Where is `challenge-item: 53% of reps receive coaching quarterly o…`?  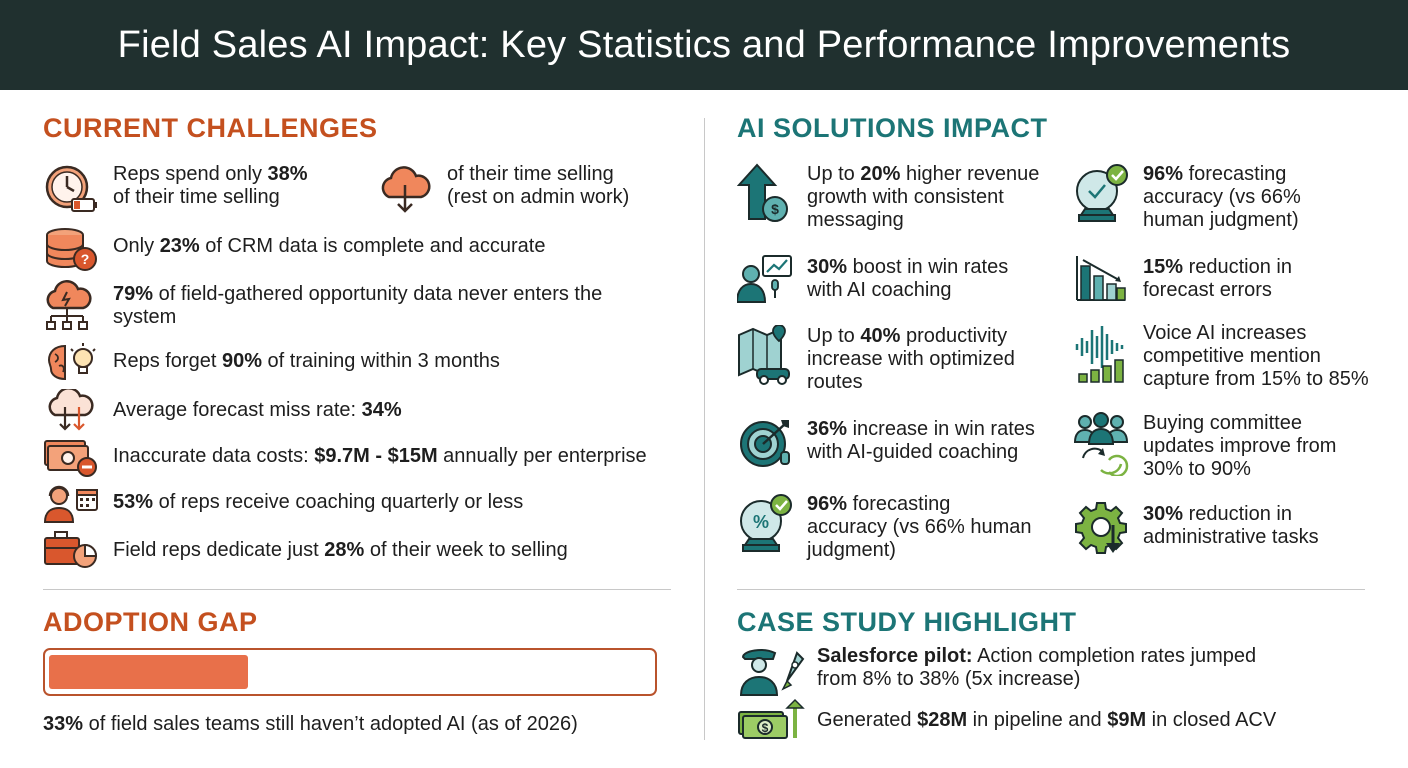 challenge-item: 53% of reps receive coaching quarterly o… is located at coordinates (283, 503).